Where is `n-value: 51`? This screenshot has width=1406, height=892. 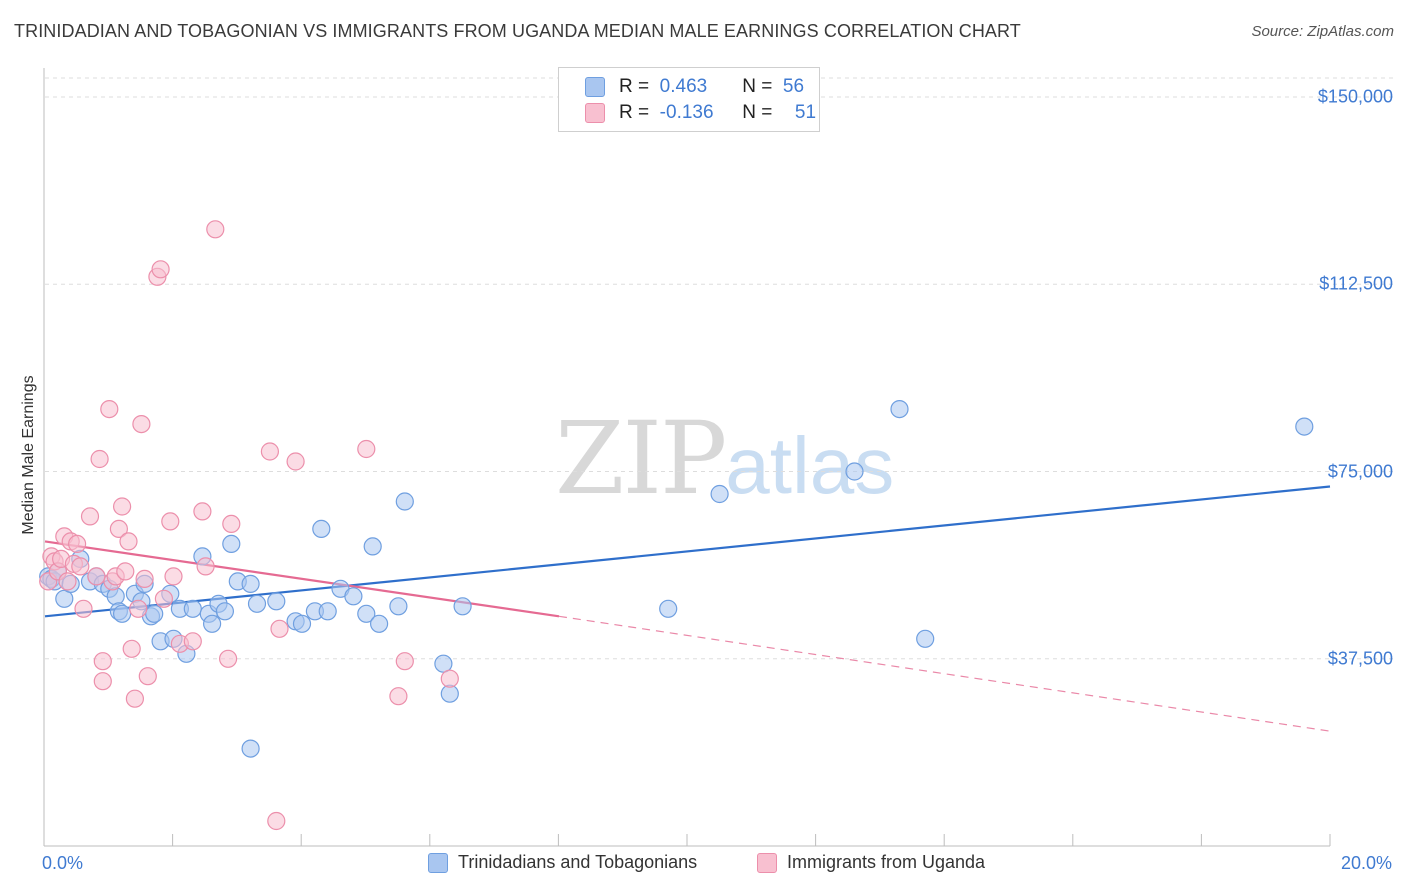 n-value: 51 is located at coordinates (805, 112).